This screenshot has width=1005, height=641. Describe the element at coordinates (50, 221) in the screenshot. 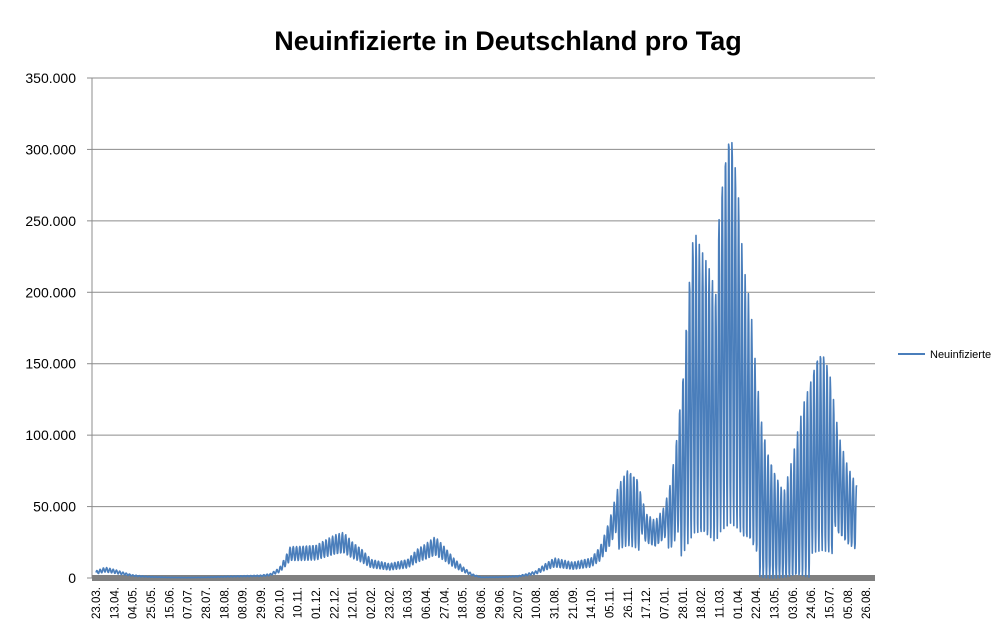

I see `y-tick-label: 250.000` at that location.